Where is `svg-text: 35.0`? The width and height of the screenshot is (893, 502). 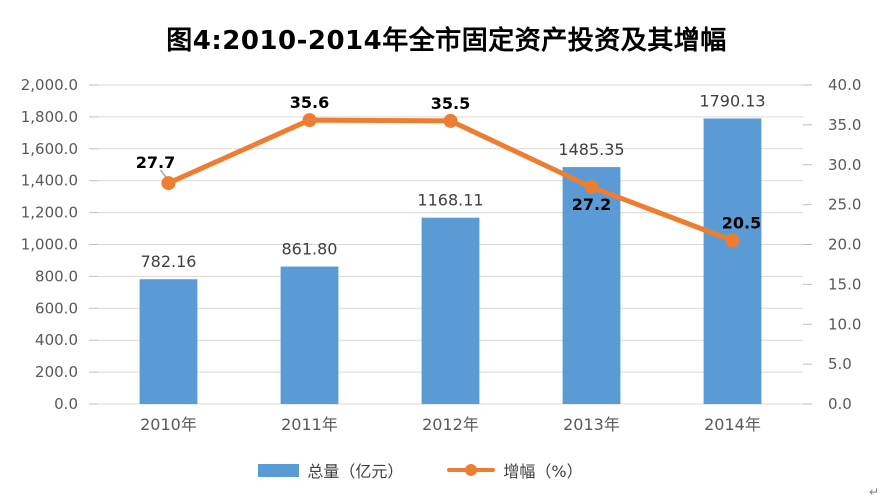 svg-text: 35.0 is located at coordinates (844, 125).